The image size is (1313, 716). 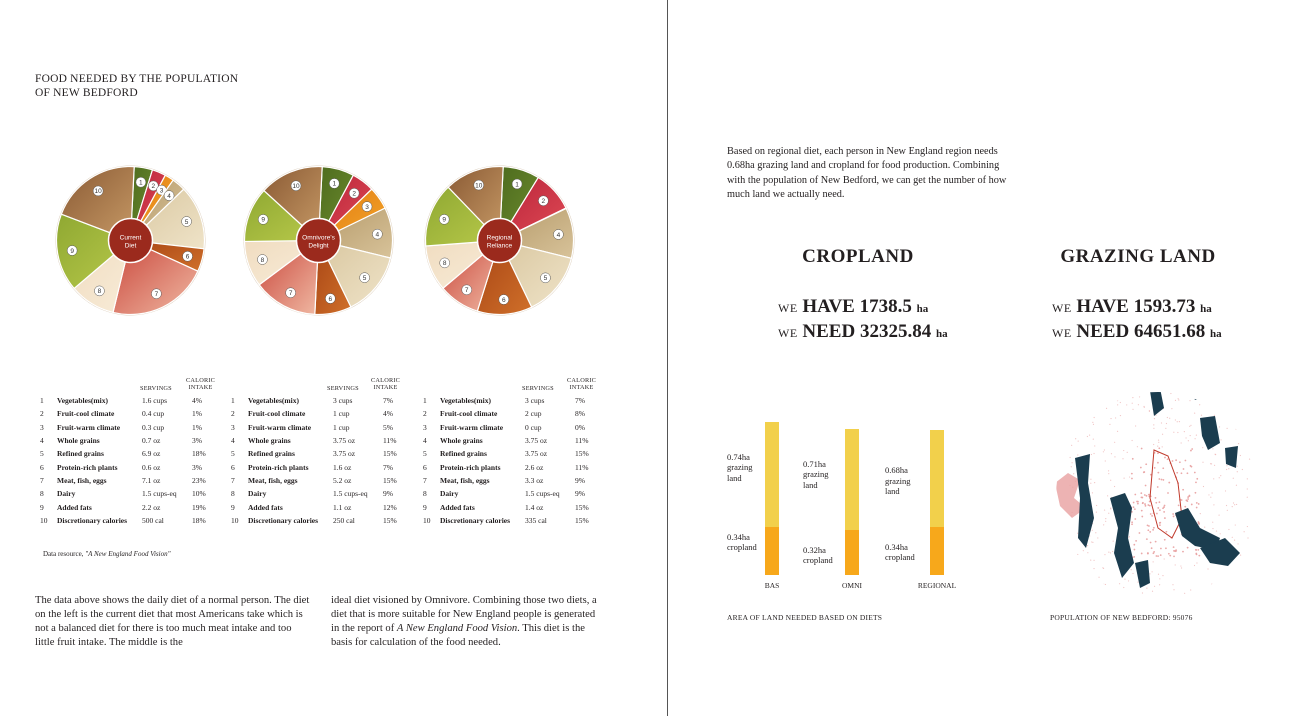 What do you see at coordinates (852, 479) in the screenshot?
I see `bar-grazing-omni` at bounding box center [852, 479].